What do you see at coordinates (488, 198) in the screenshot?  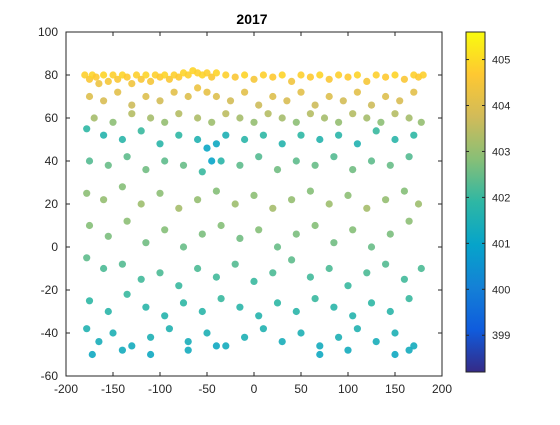 I see `colorbar-axis: 399 400 401 402 403 404 405` at bounding box center [488, 198].